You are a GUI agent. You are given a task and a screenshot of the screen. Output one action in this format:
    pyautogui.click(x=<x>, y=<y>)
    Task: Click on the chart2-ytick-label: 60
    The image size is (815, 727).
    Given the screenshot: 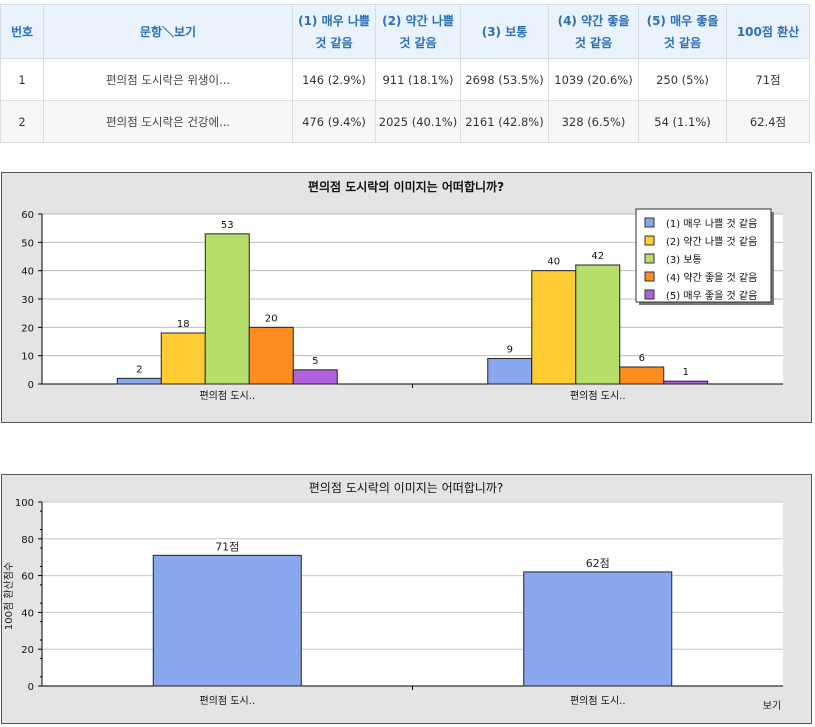 What is the action you would take?
    pyautogui.click(x=27, y=577)
    